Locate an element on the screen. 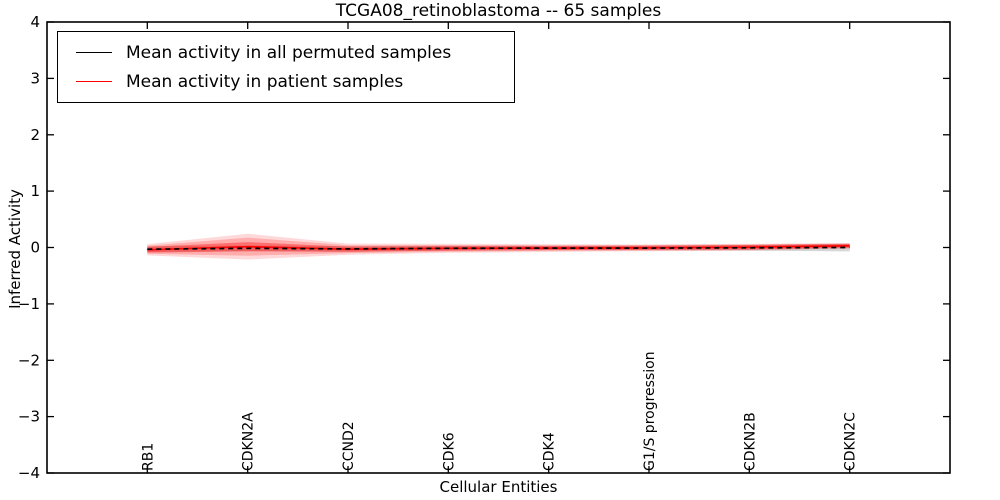 The width and height of the screenshot is (1000, 500). y-axis-label: Inferred Activity is located at coordinates (15, 249).